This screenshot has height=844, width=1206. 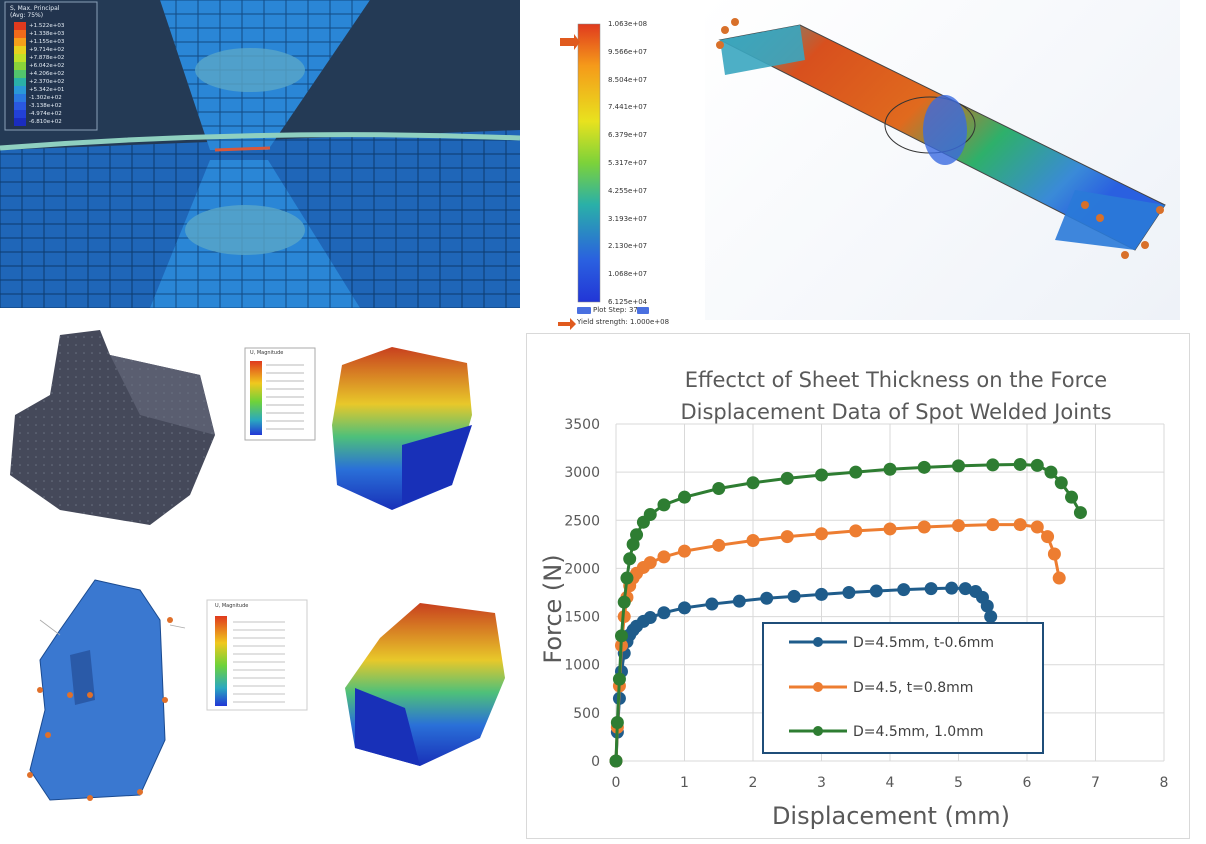 What do you see at coordinates (582, 473) in the screenshot?
I see `y-tick-label: 3000` at bounding box center [582, 473].